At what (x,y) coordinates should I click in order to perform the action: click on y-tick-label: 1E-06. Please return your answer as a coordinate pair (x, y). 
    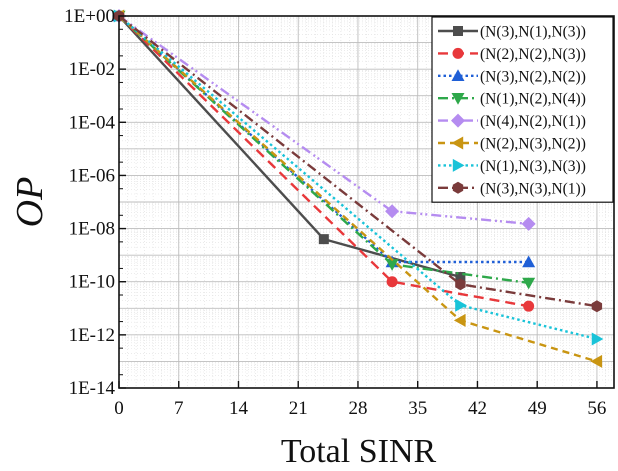
    Looking at the image, I should click on (92, 175).